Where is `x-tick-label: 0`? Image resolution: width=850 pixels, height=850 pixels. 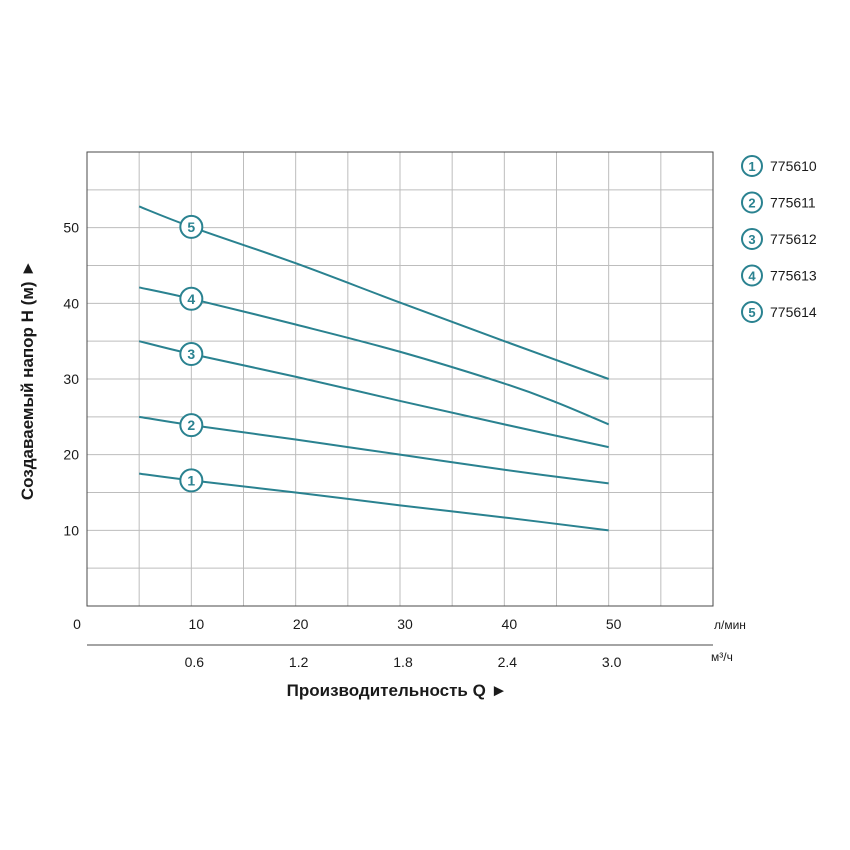
x-tick-label: 0 is located at coordinates (77, 624).